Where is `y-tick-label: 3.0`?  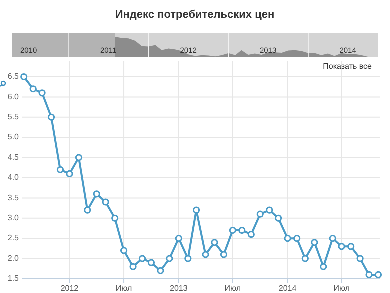 y-tick-label: 3.0 is located at coordinates (14, 218).